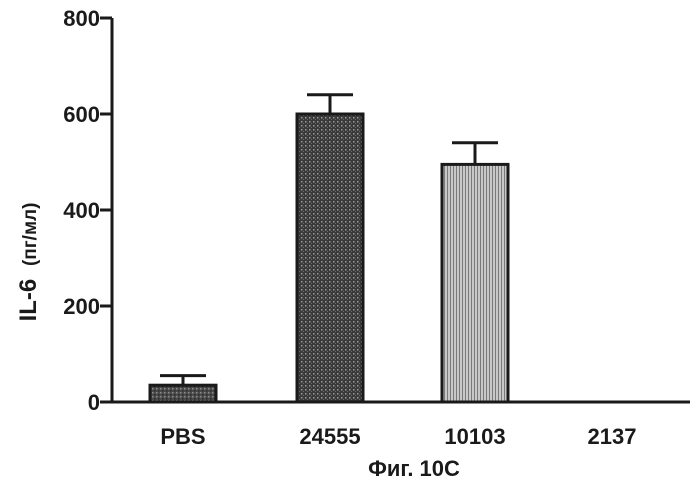 The width and height of the screenshot is (699, 493). I want to click on y-tick-label: 0, so click(94, 402).